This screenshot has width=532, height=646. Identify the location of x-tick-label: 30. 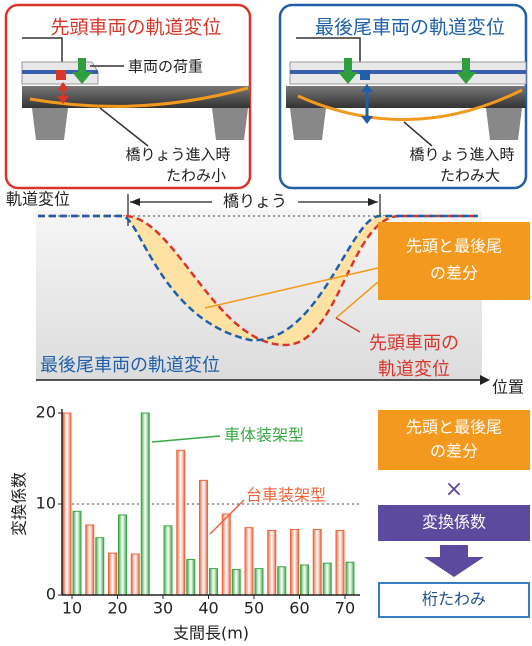
(163, 608).